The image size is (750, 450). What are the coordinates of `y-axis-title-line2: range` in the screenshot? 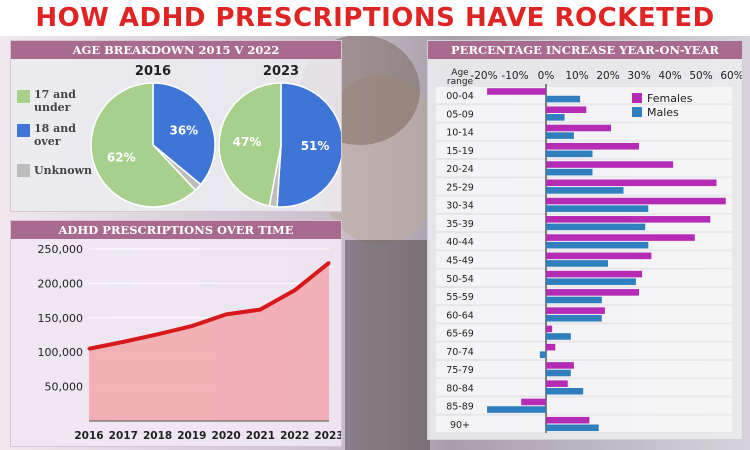 It's located at (460, 82).